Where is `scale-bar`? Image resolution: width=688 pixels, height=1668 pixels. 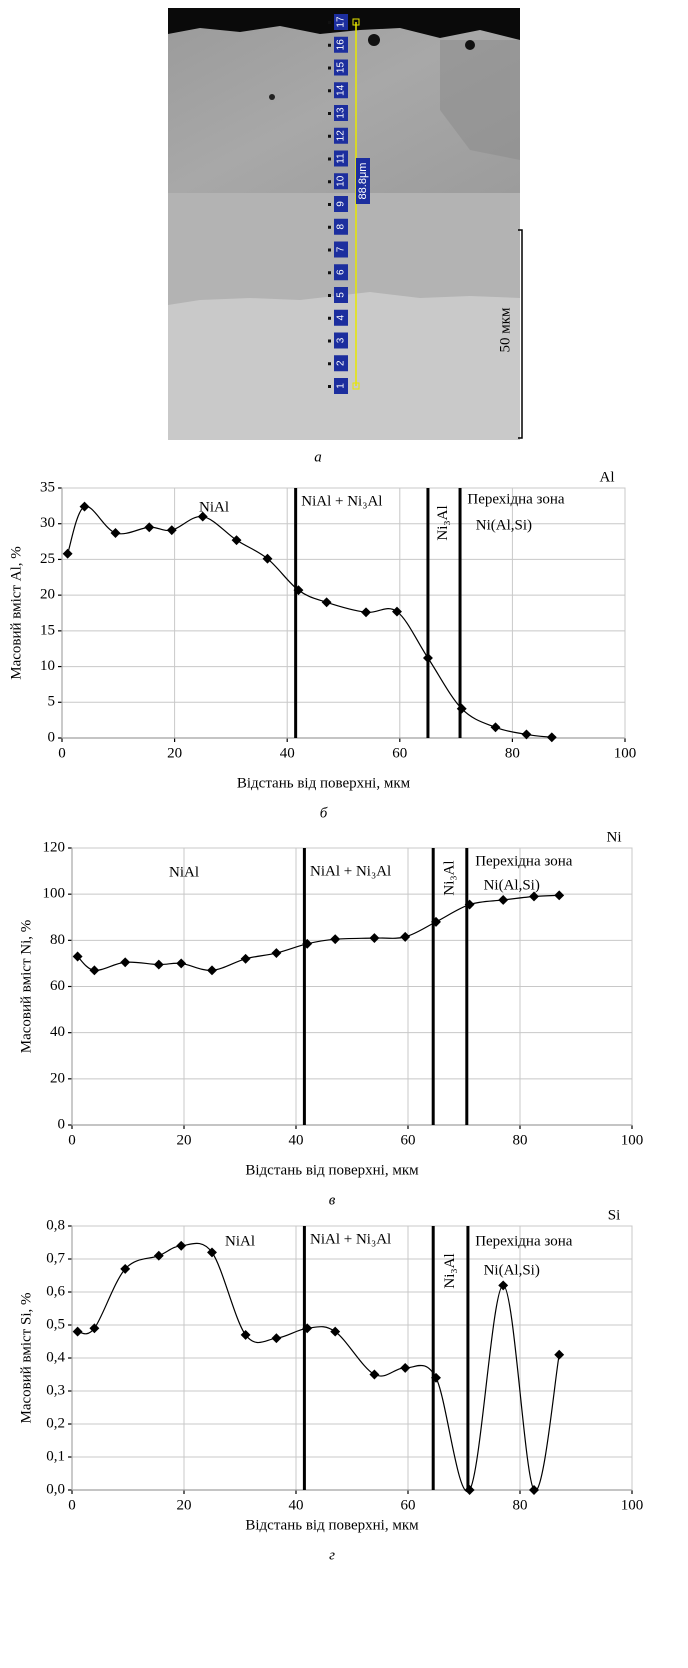 scale-bar is located at coordinates (520, 334).